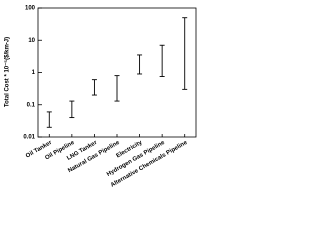 The width and height of the screenshot is (320, 240). Describe the element at coordinates (29, 138) in the screenshot. I see `y-tick-label: 0.01` at that location.